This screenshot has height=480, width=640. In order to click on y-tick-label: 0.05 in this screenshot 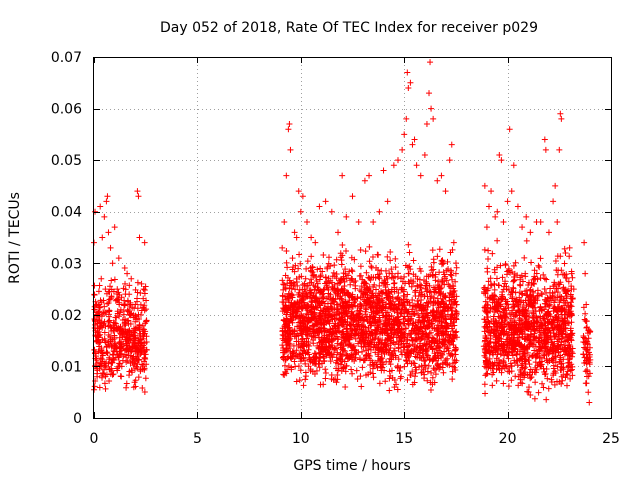, I will do `click(66, 161)`.